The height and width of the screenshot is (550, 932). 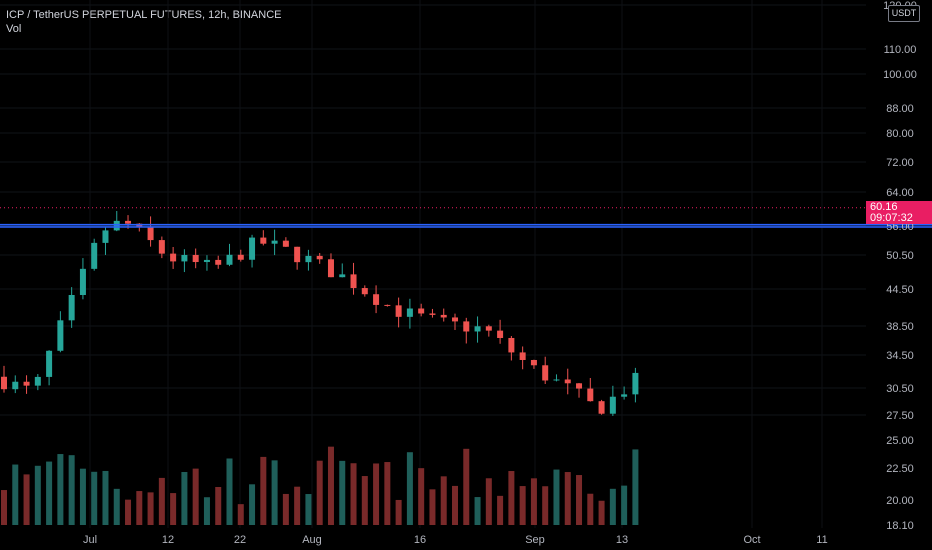 What do you see at coordinates (420, 540) in the screenshot?
I see `time-tick-label: 16` at bounding box center [420, 540].